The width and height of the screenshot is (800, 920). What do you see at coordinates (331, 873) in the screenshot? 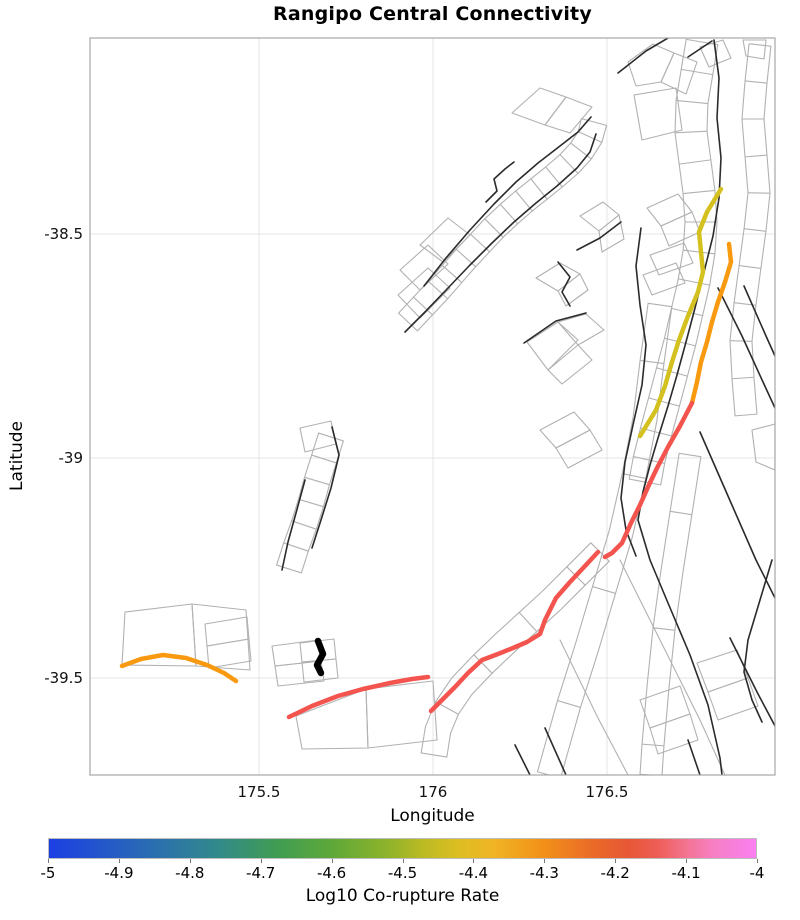
I see `colorbar-tick-label: -4.6` at bounding box center [331, 873].